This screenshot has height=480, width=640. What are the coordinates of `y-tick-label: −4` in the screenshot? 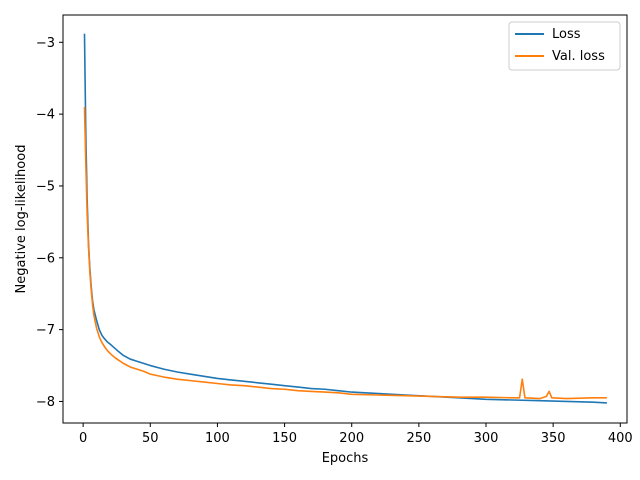 It's located at (45, 115).